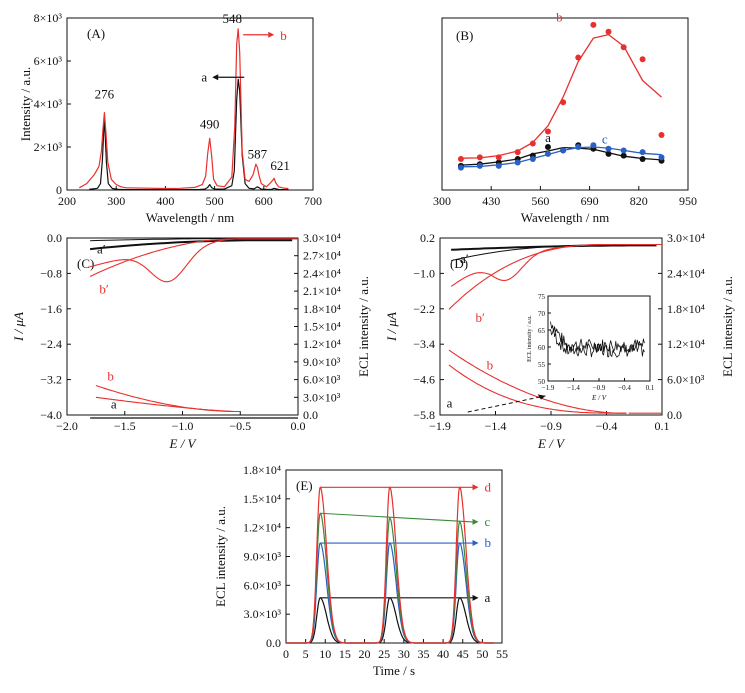 This screenshot has width=745, height=693. I want to click on plot-frame, so click(182, 326).